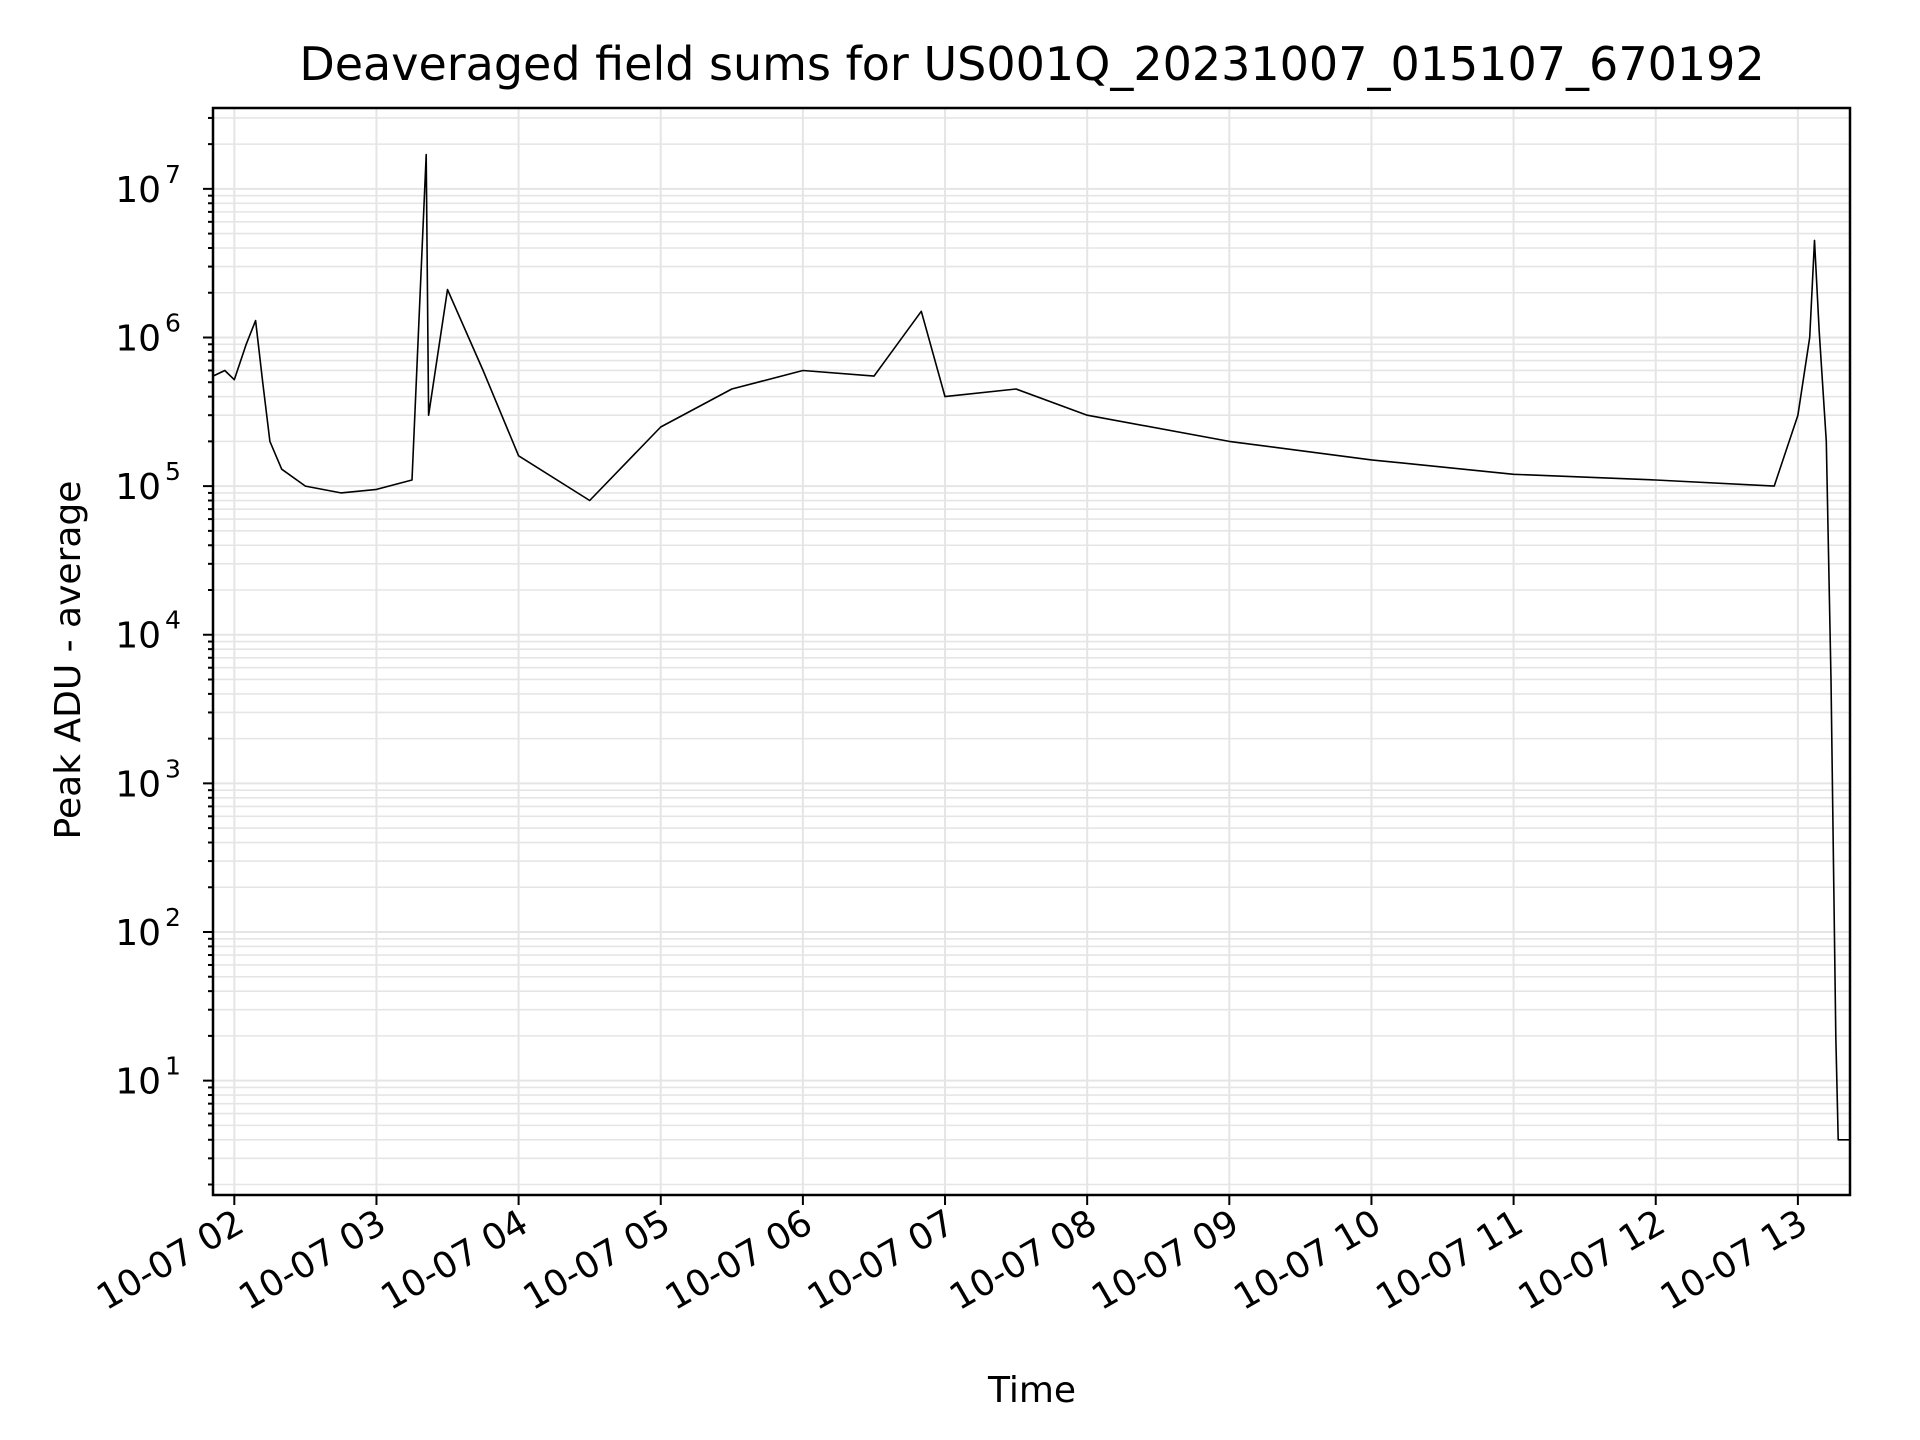  What do you see at coordinates (1031, 1390) in the screenshot?
I see `x-axis-label: Time` at bounding box center [1031, 1390].